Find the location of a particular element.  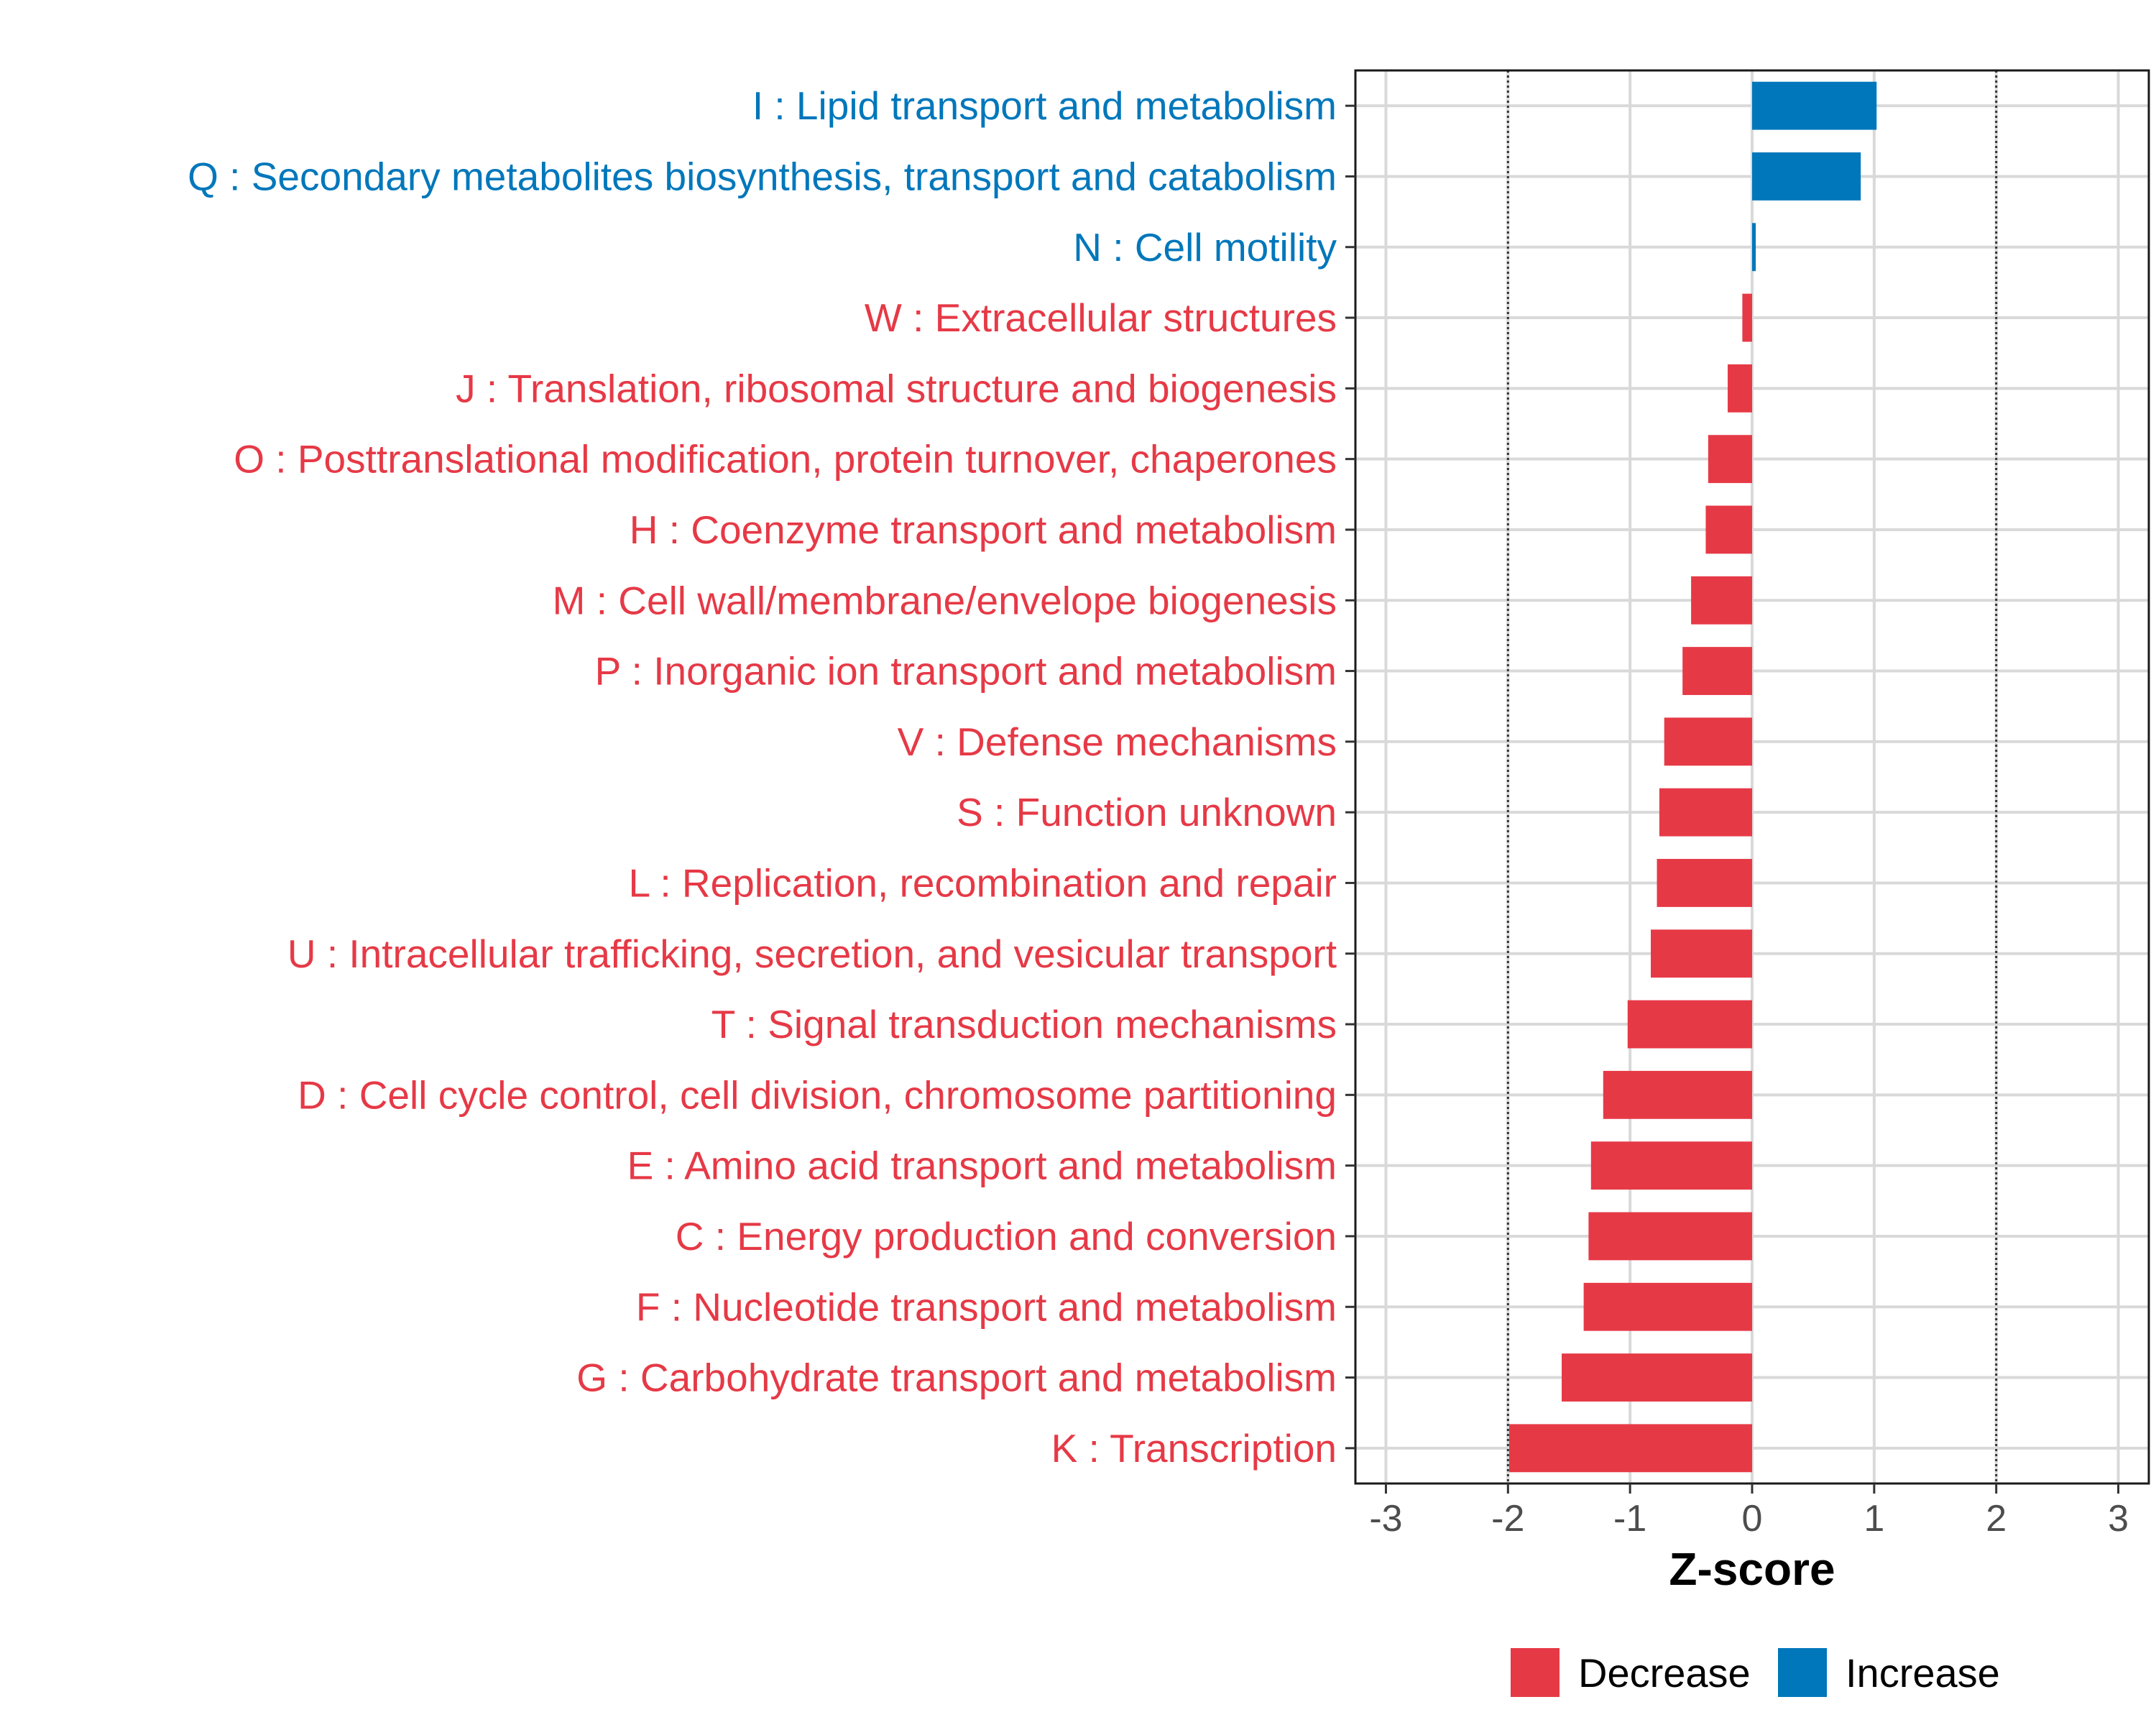

category-label-n: N : Cell motility is located at coordinates (1205, 247).